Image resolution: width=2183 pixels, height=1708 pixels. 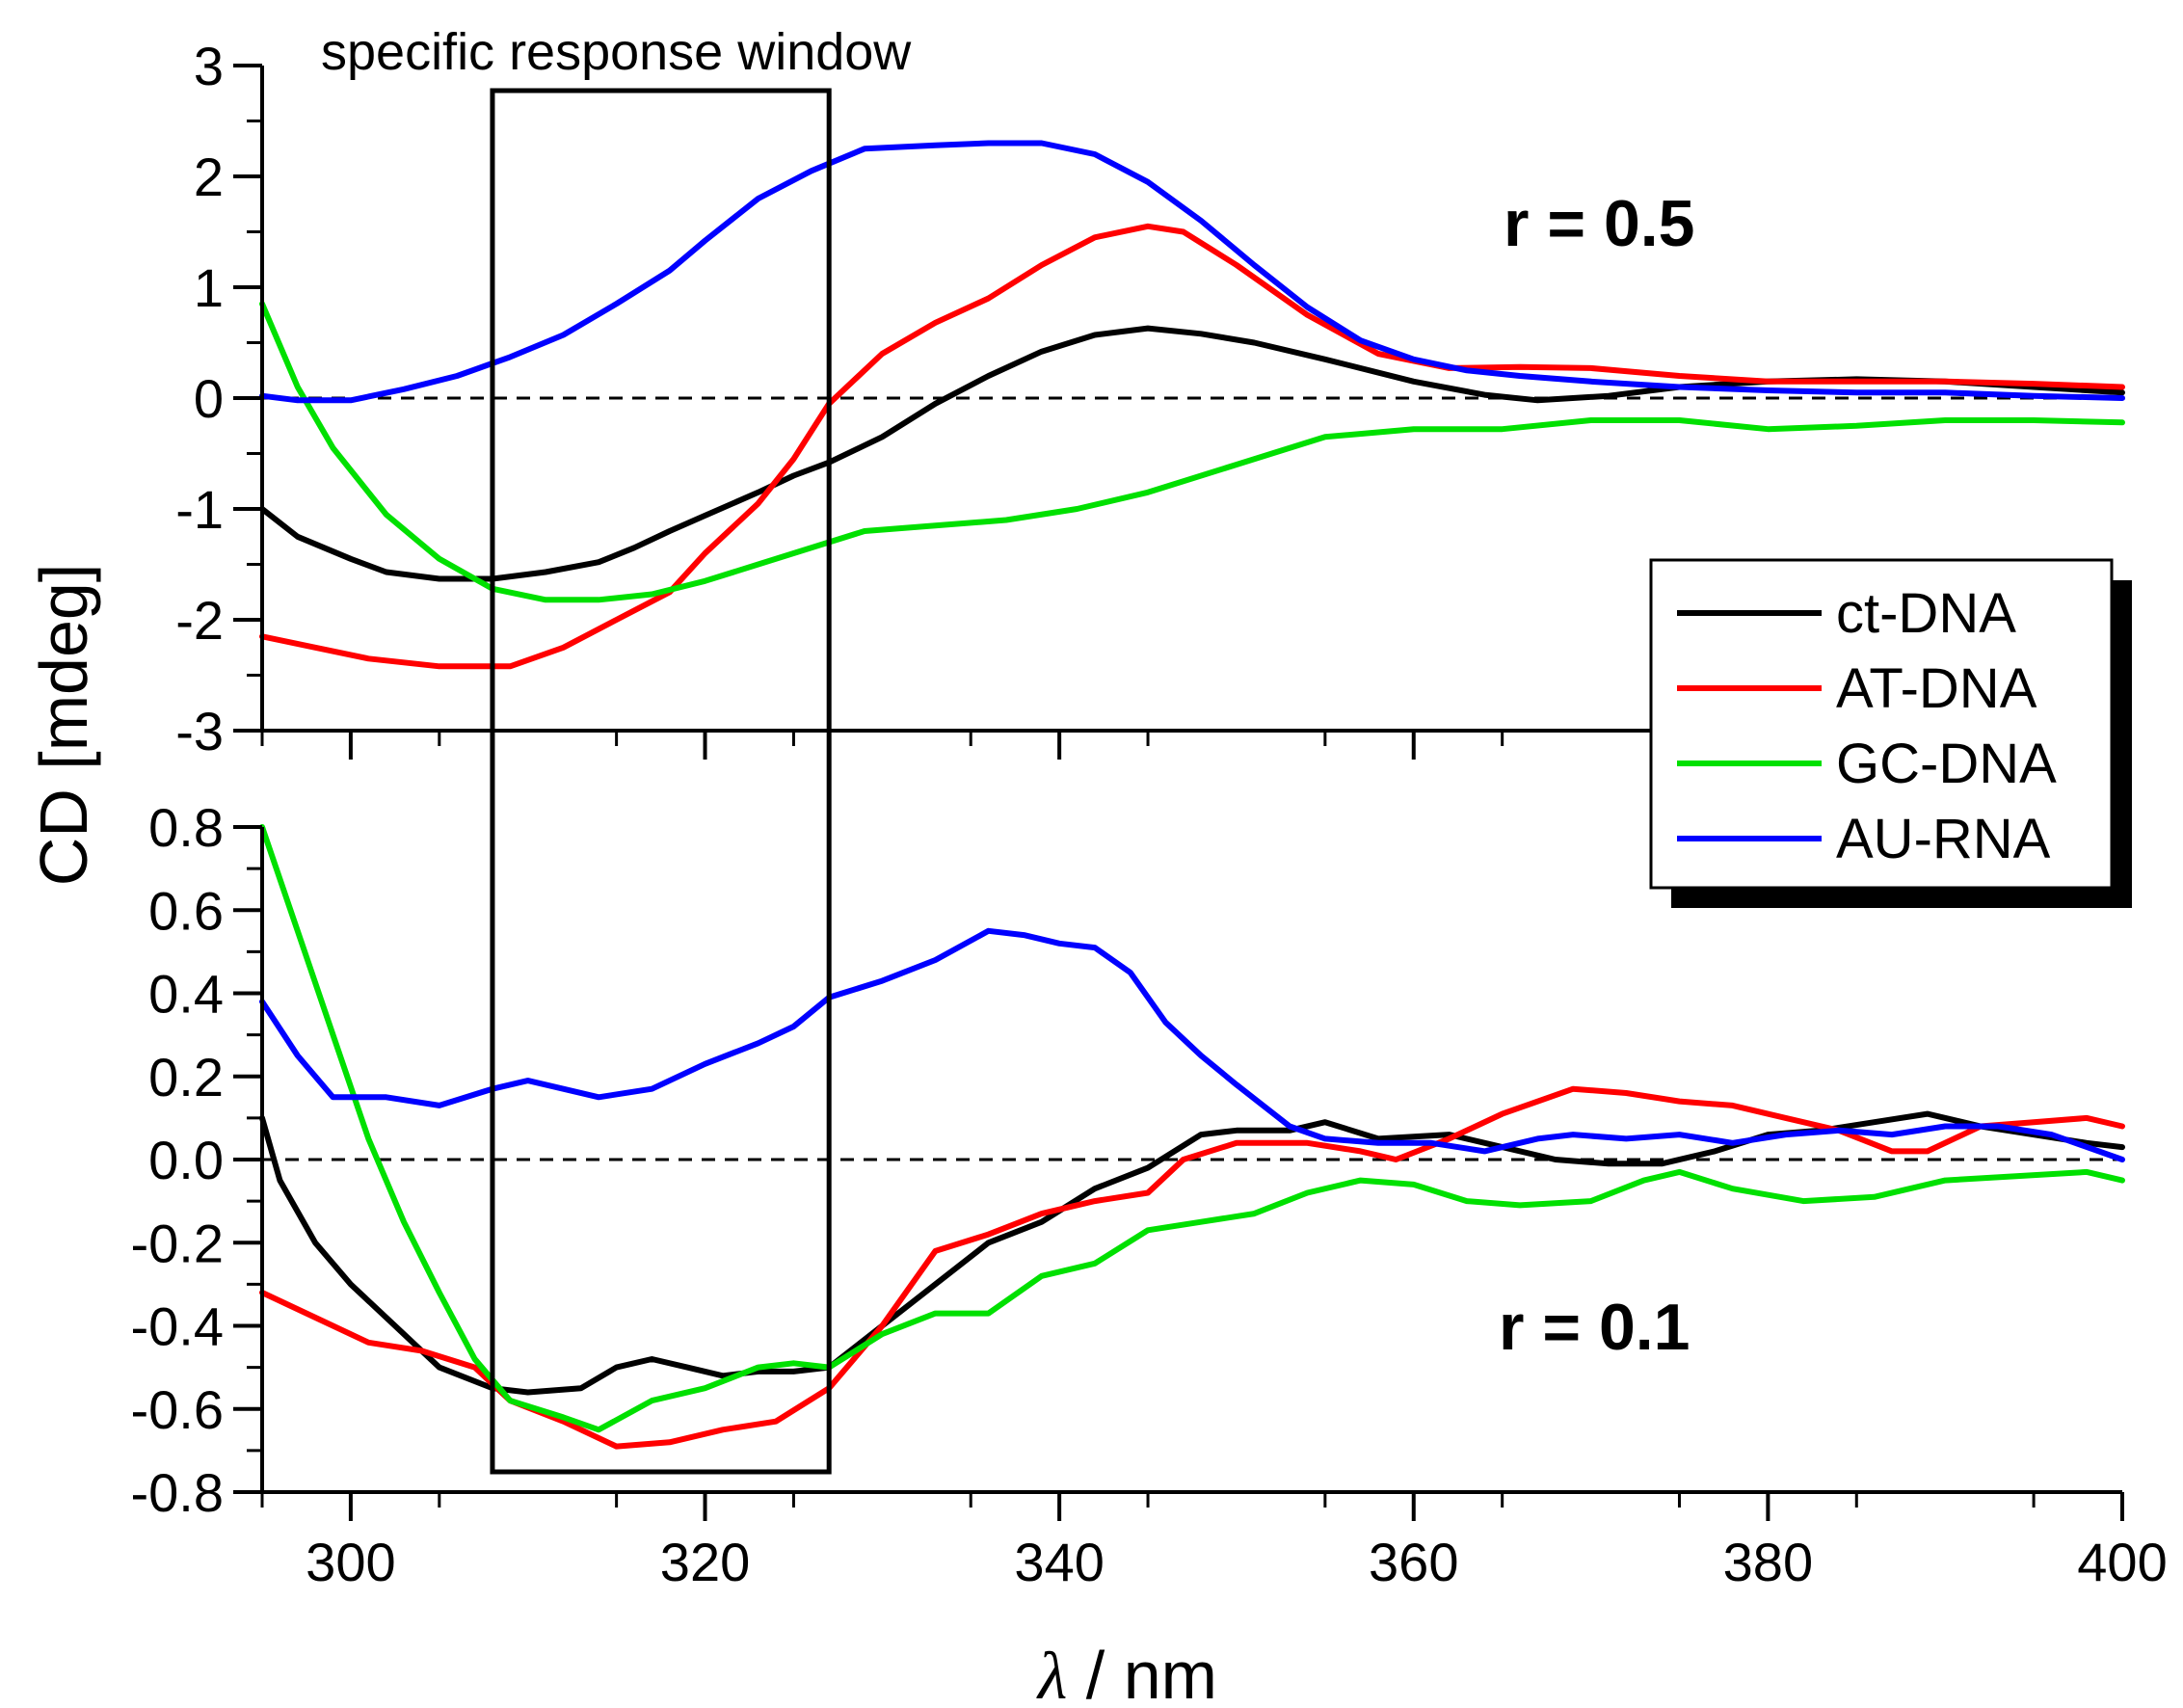 What do you see at coordinates (1413, 1562) in the screenshot?
I see `x-tick-label: 360` at bounding box center [1413, 1562].